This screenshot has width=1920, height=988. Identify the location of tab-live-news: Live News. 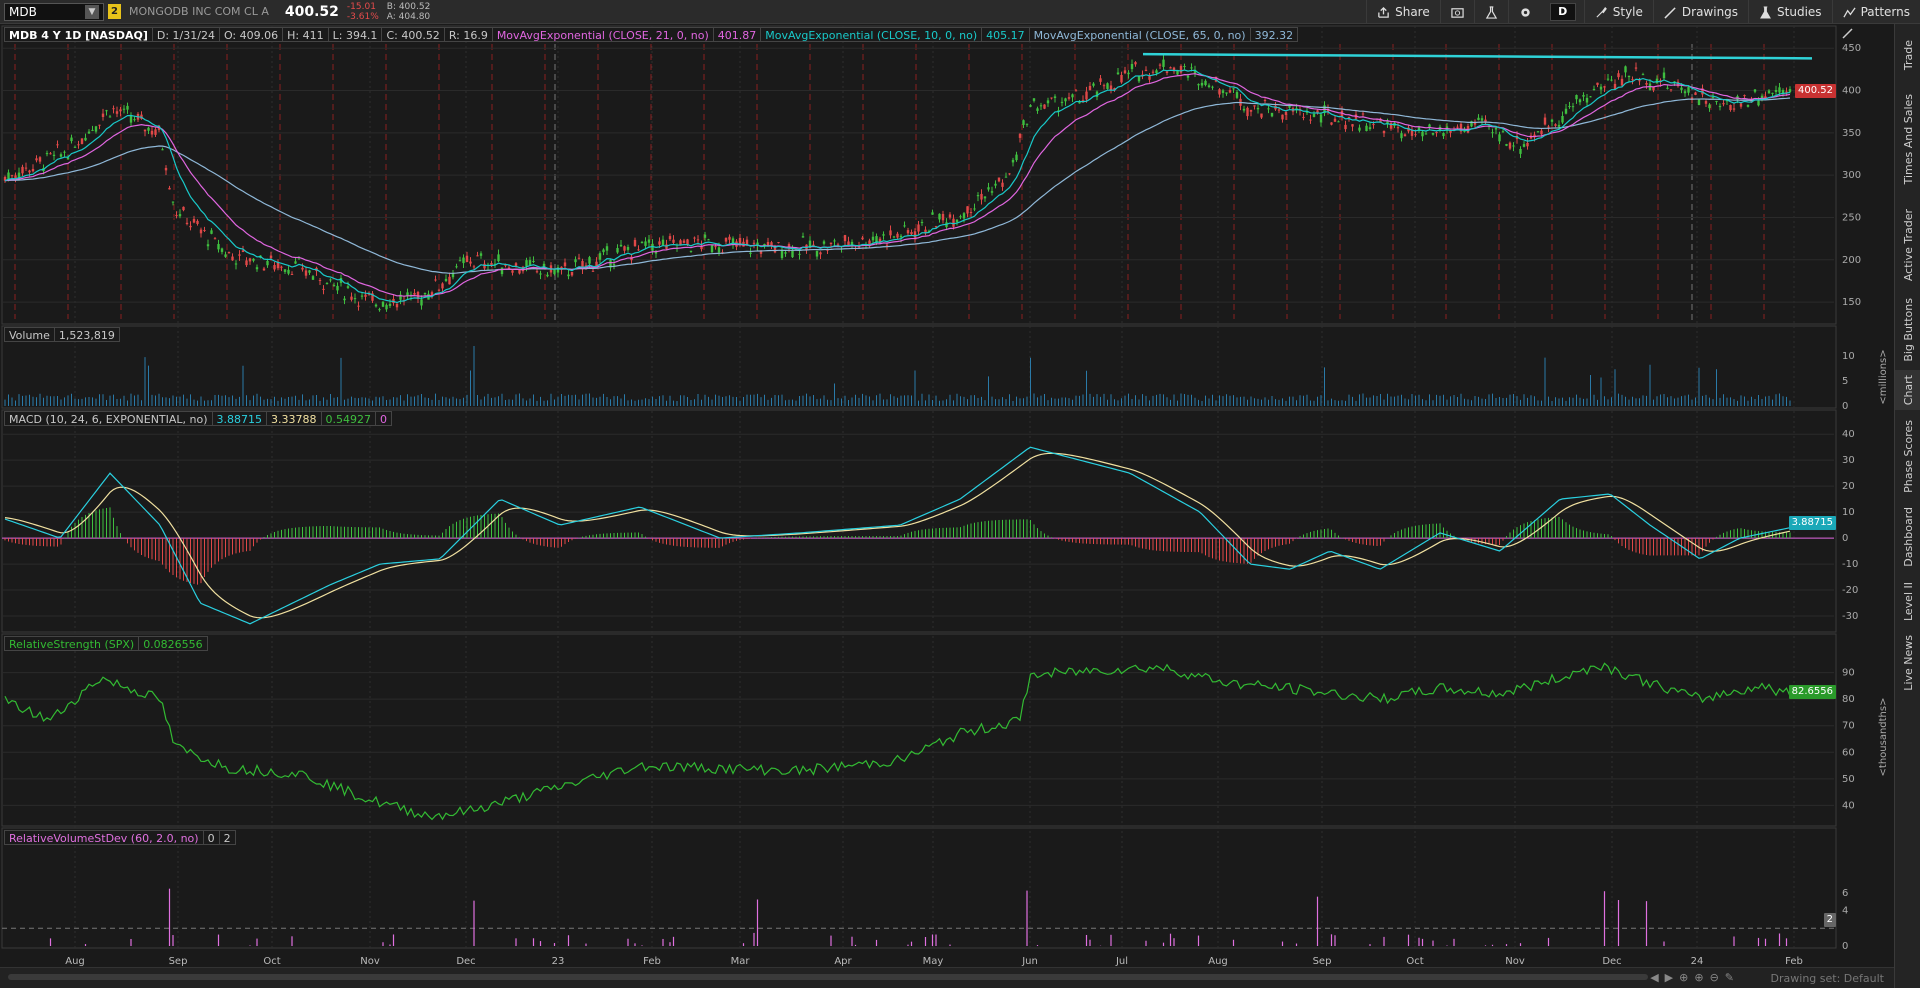
(1907, 663).